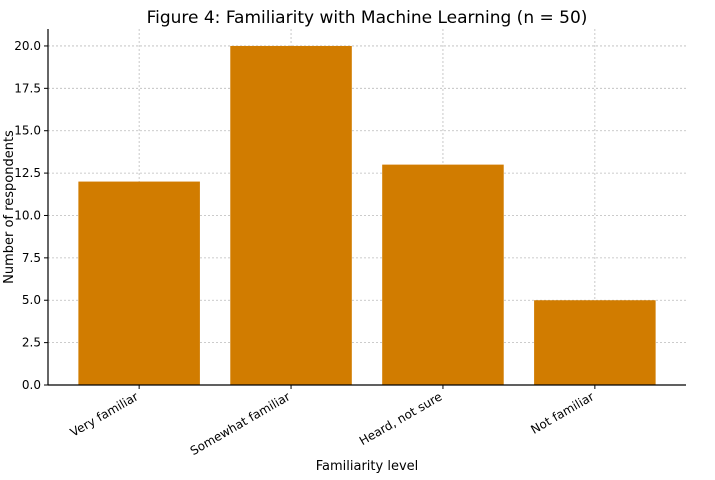 This screenshot has height=480, width=715. What do you see at coordinates (31, 258) in the screenshot?
I see `y-tick-label: 7.5` at bounding box center [31, 258].